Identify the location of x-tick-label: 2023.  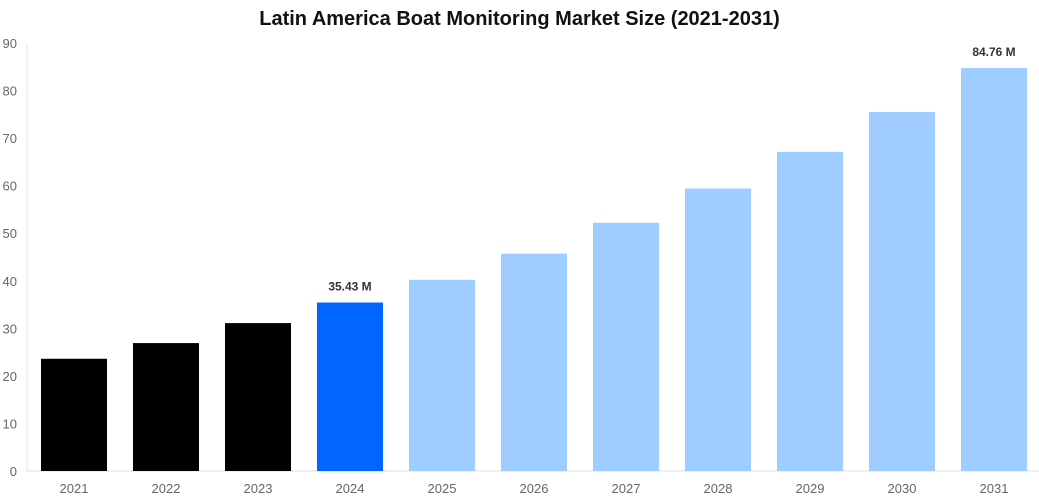
(258, 488).